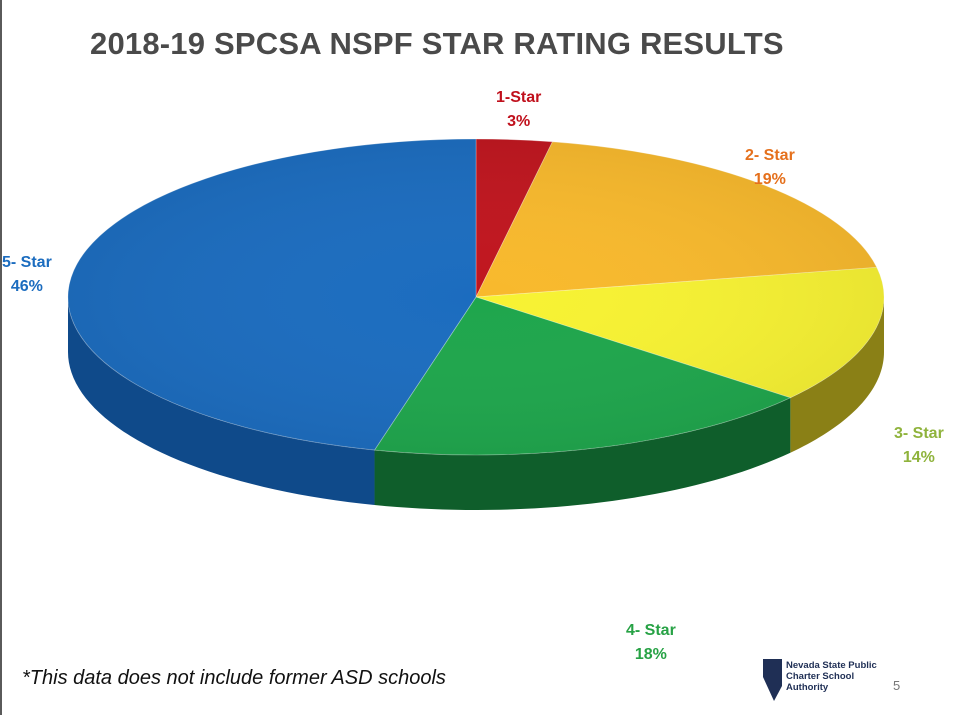 This screenshot has width=961, height=715. I want to click on label-1-star-value: 3%, so click(519, 121).